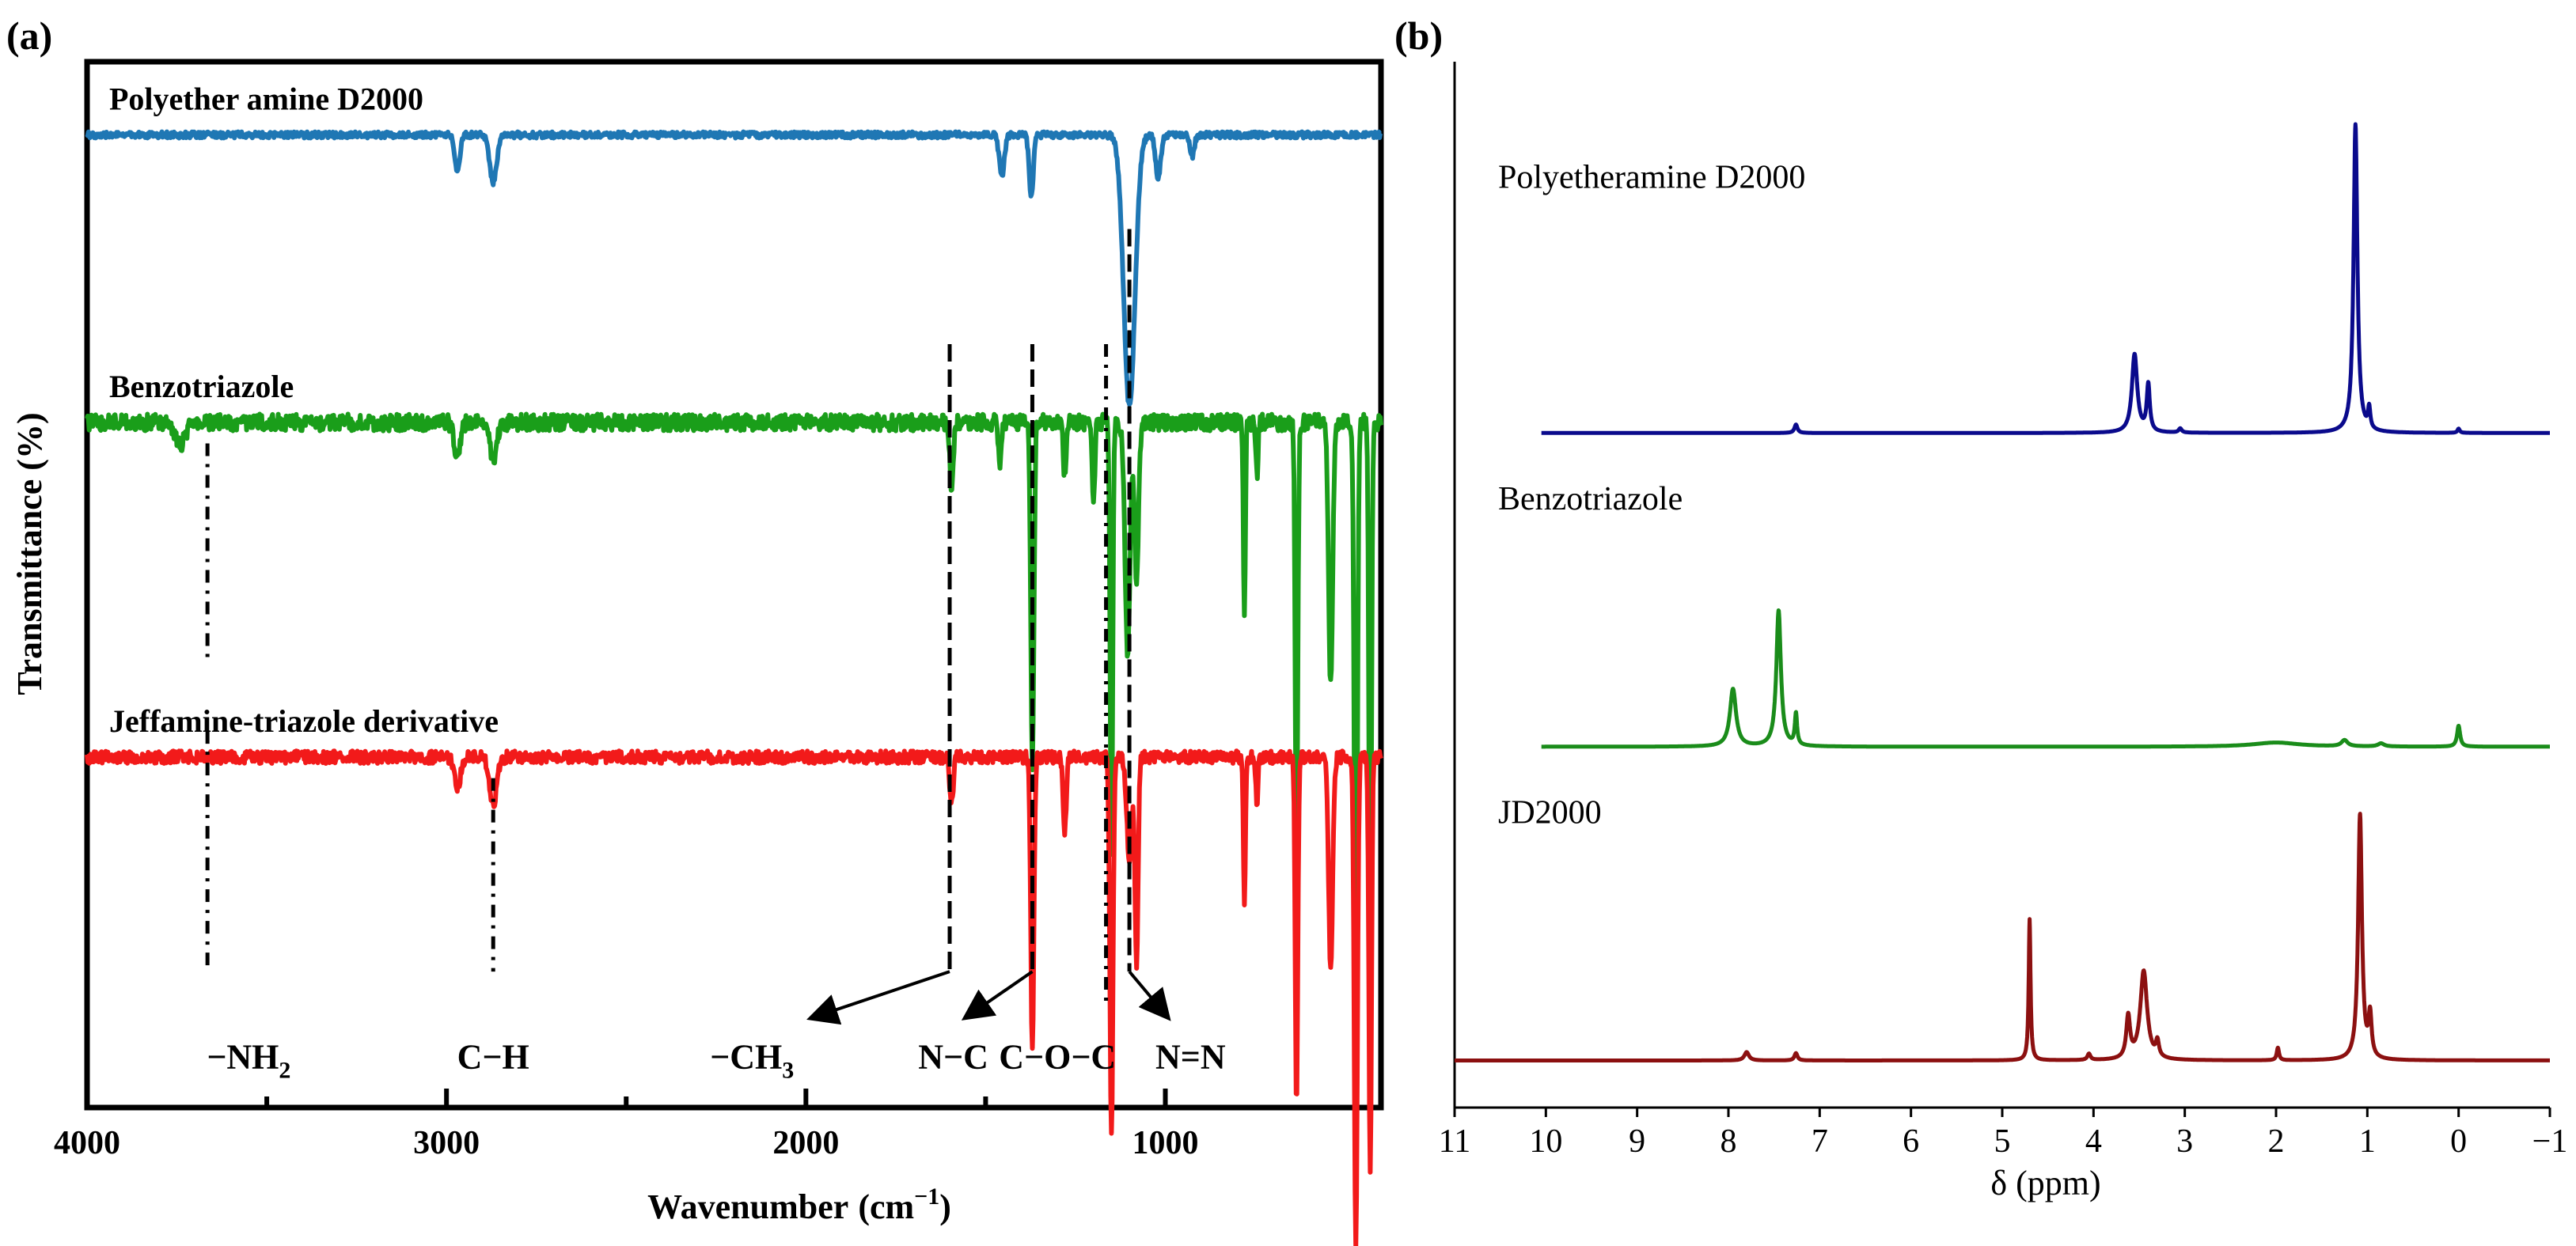 Image resolution: width=2576 pixels, height=1246 pixels. What do you see at coordinates (926, 1197) in the screenshot?
I see `panel-a-x-axis-unit-exp: −1` at bounding box center [926, 1197].